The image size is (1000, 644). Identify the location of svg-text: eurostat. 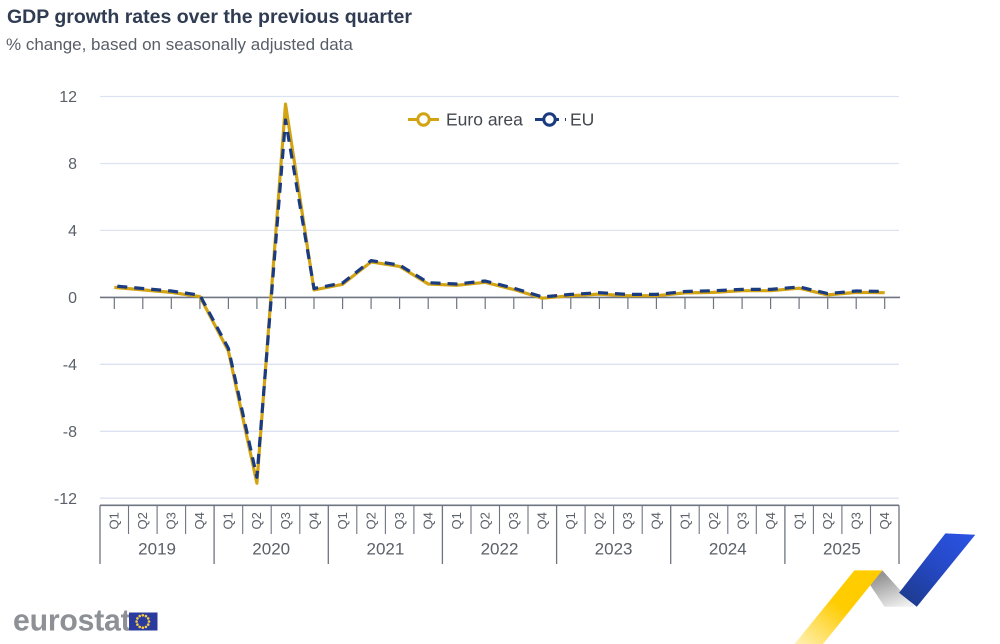
(72, 621).